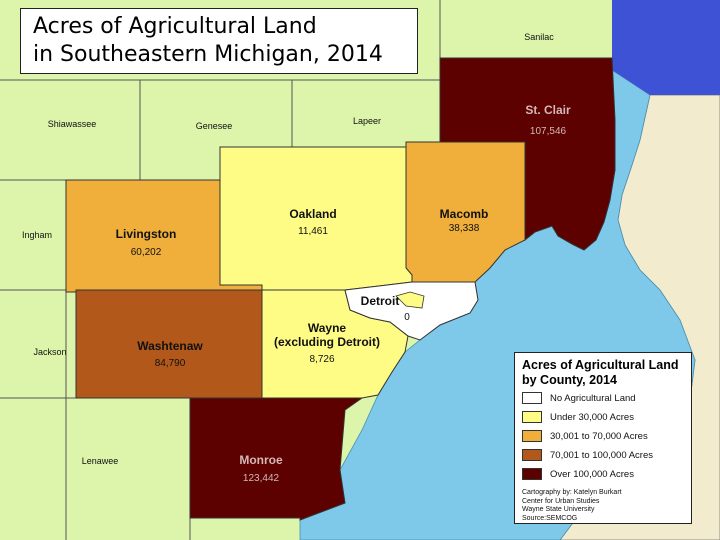 This screenshot has height=540, width=720. Describe the element at coordinates (561, 501) in the screenshot. I see `credit-line: Center for Urban Studies` at that location.